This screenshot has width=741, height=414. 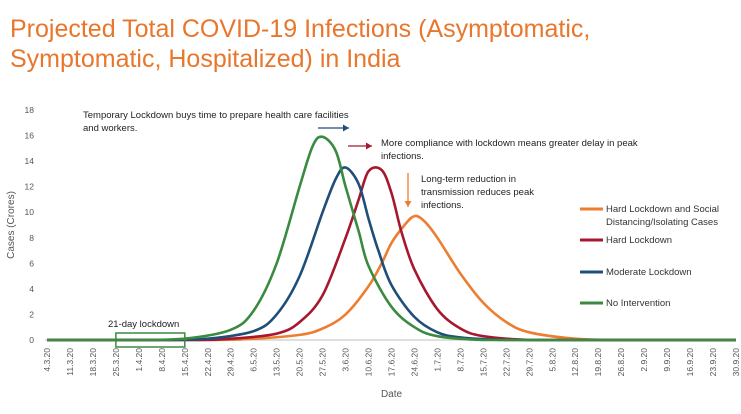 What do you see at coordinates (483, 362) in the screenshot?
I see `x-tick-label: 15.7.20` at bounding box center [483, 362].